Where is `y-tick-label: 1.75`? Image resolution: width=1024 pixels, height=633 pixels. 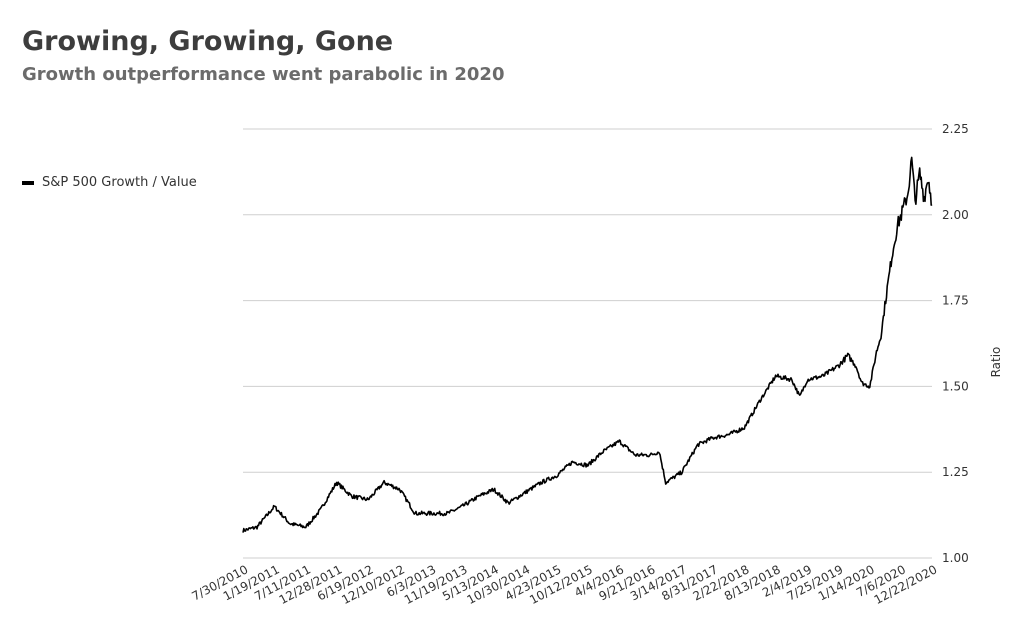
y-tick-label: 1.75 is located at coordinates (955, 301).